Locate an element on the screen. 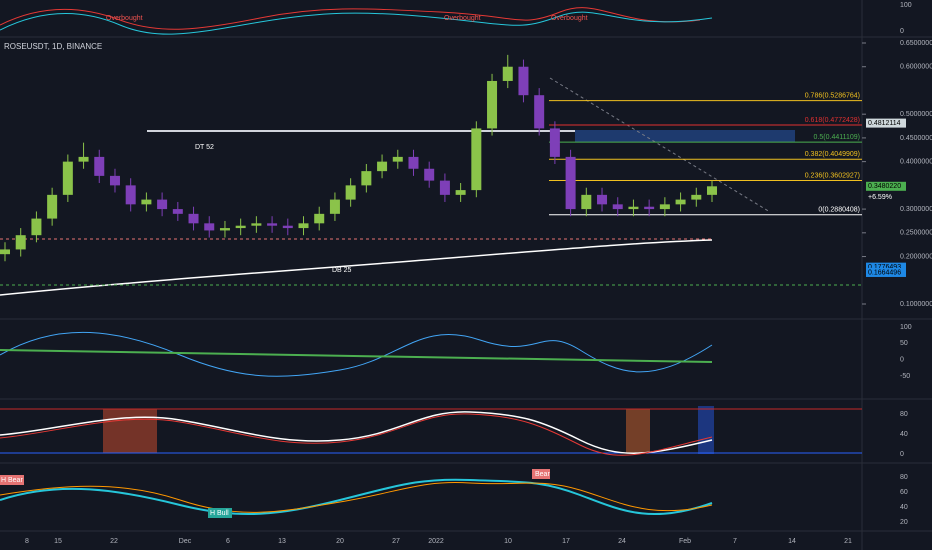 This screenshot has height=550, width=932. y-tick-label: 0.6000000 is located at coordinates (916, 67).